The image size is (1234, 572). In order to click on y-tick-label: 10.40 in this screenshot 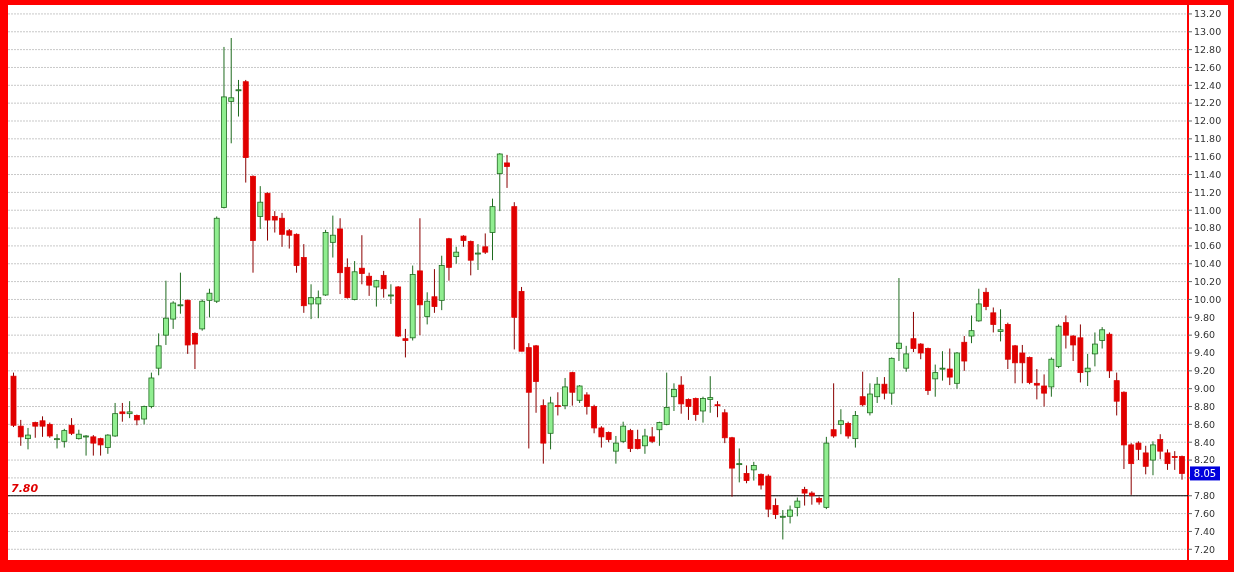, I will do `click(1208, 264)`.